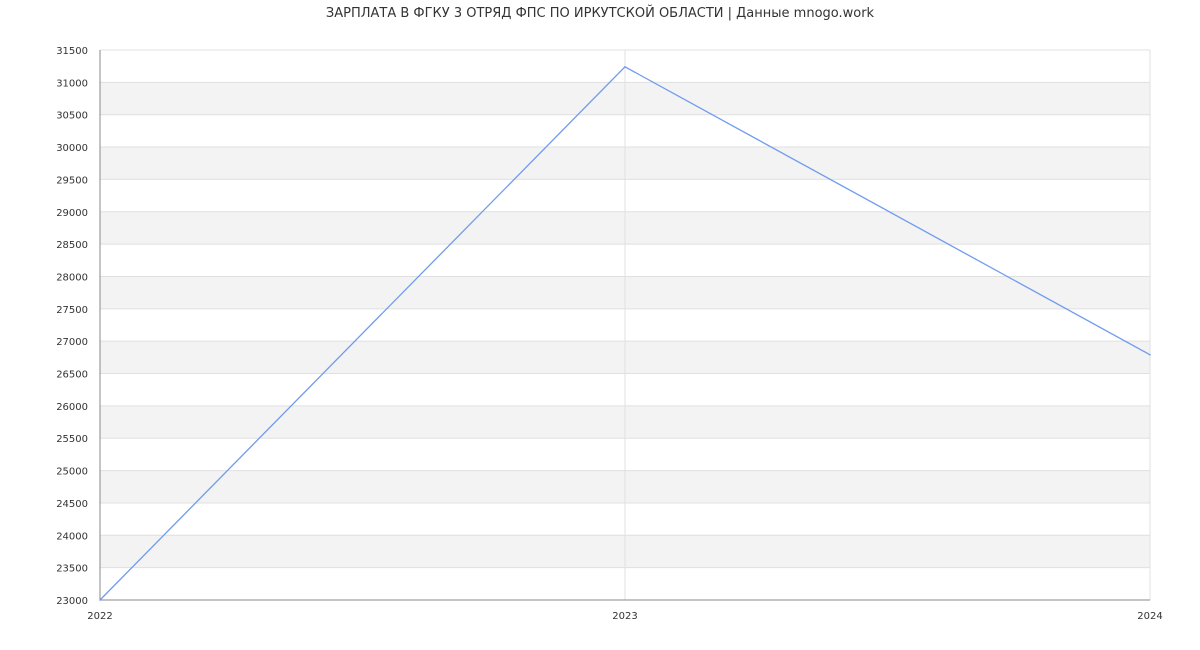 This screenshot has width=1200, height=650. Describe the element at coordinates (72, 601) in the screenshot. I see `y-tick-label: 23000` at that location.